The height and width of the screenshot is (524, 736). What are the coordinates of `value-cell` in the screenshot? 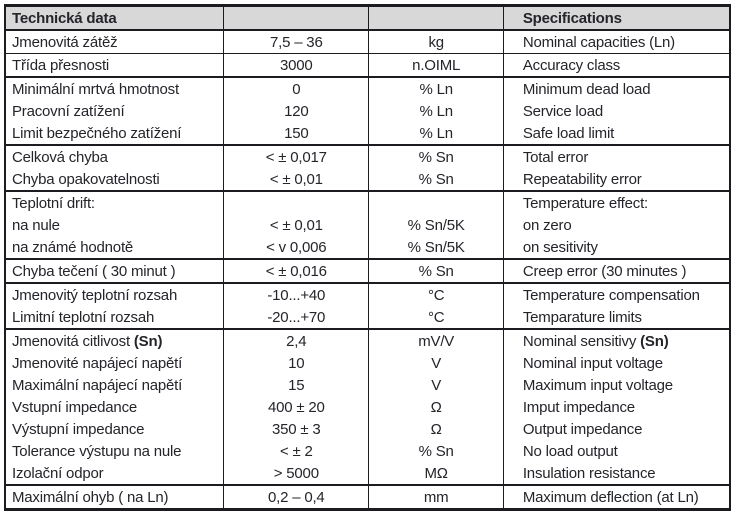 It's located at (296, 202).